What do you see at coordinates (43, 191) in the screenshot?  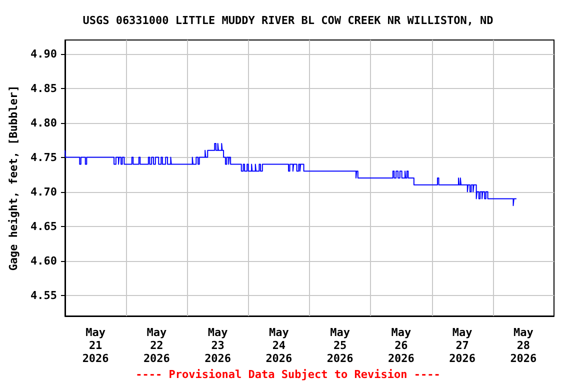 I see `y-tick-label: 4.70` at bounding box center [43, 191].